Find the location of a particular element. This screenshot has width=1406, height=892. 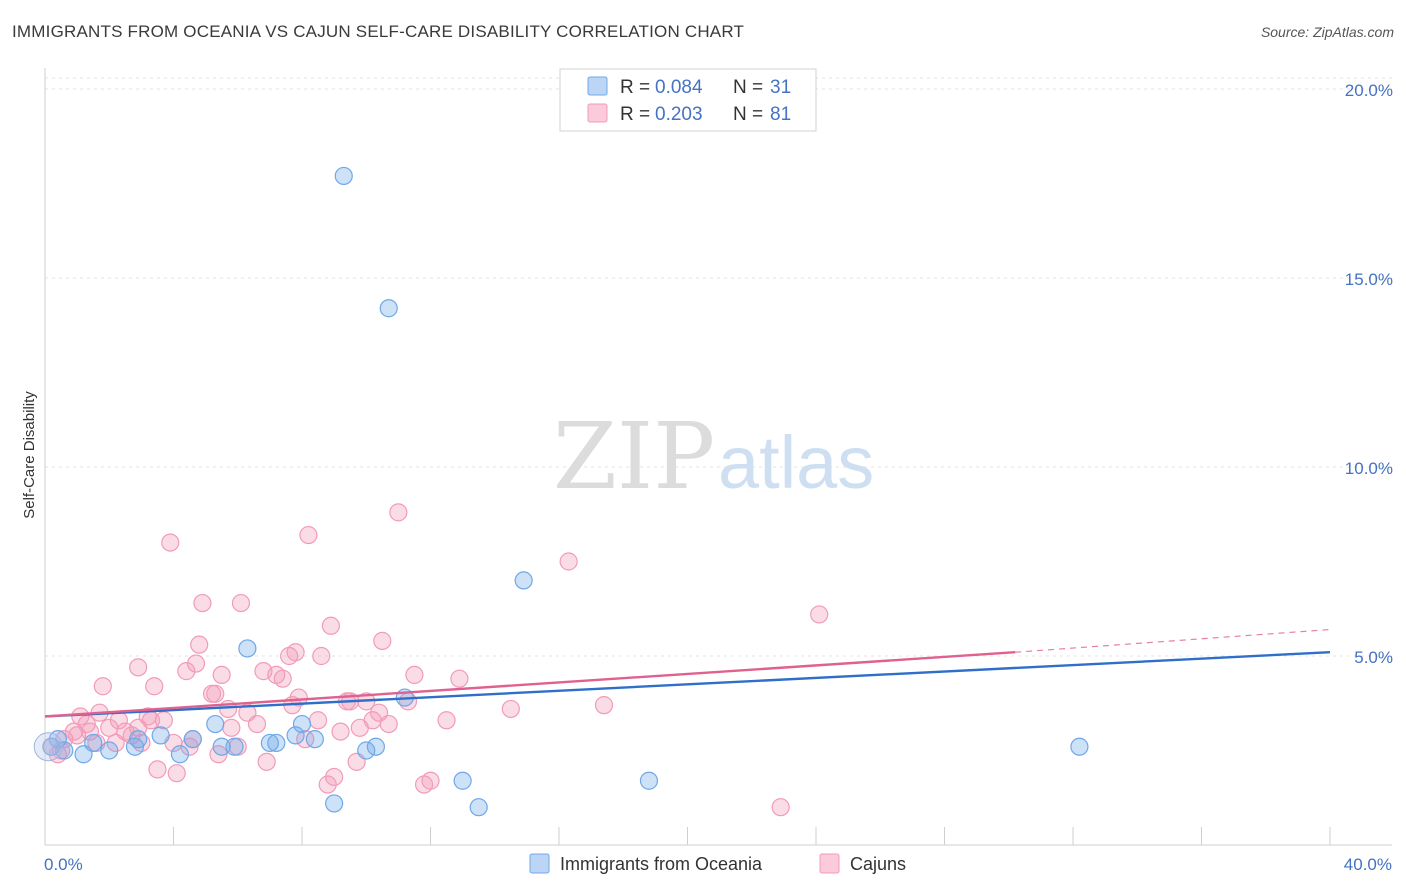

trend-line-oceania is located at coordinates (687, 684).